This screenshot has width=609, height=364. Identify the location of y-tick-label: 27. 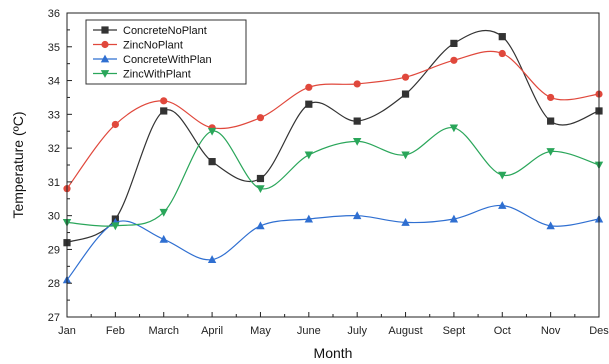
(54, 318).